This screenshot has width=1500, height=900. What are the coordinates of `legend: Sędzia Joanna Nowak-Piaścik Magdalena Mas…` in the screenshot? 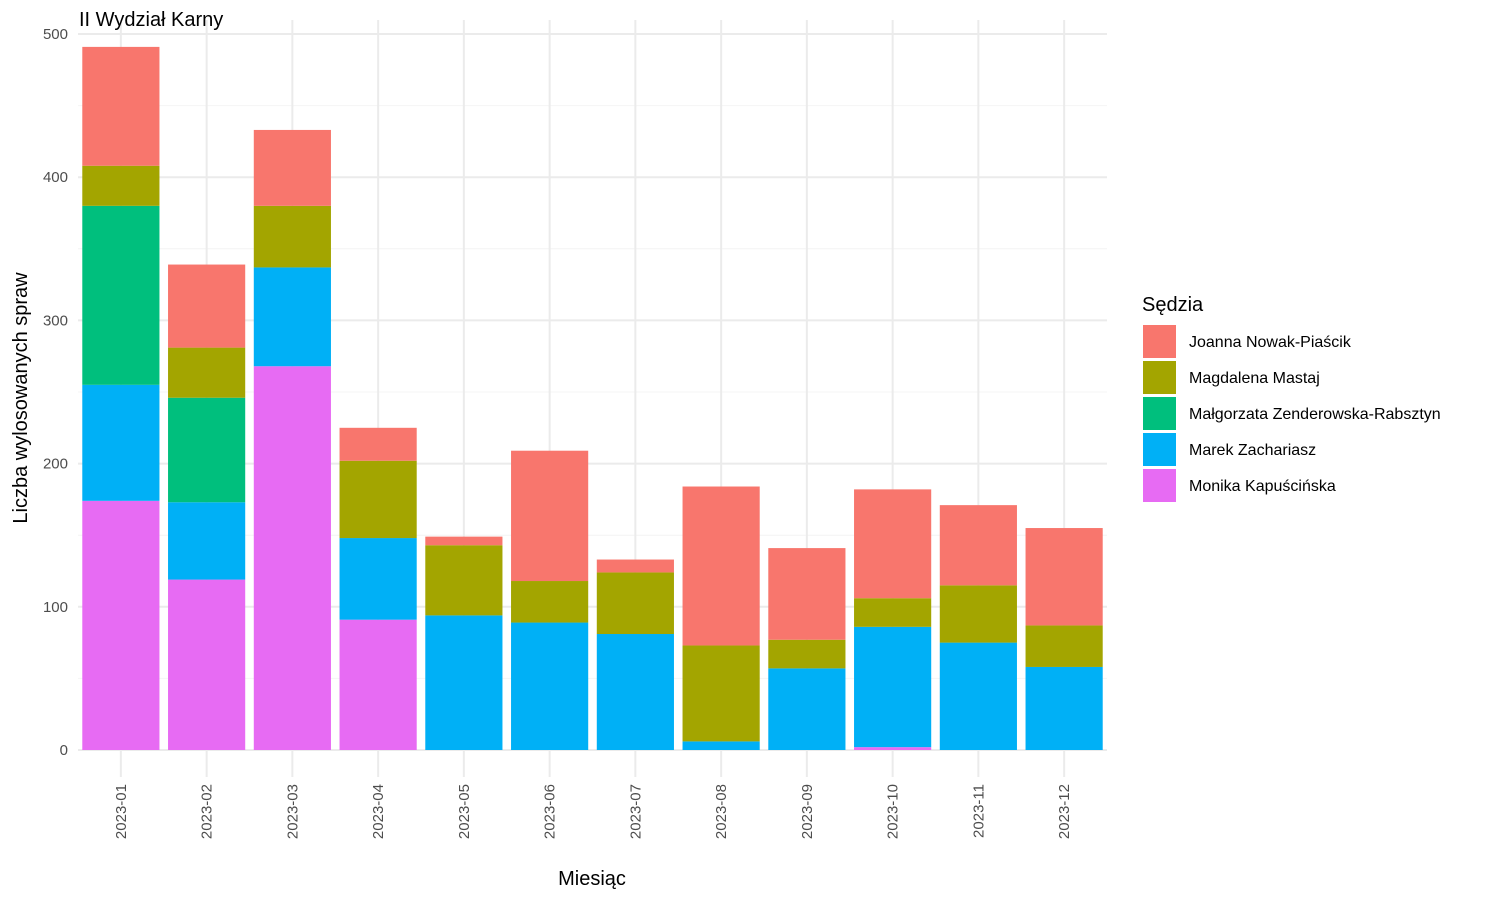 It's located at (1291, 398).